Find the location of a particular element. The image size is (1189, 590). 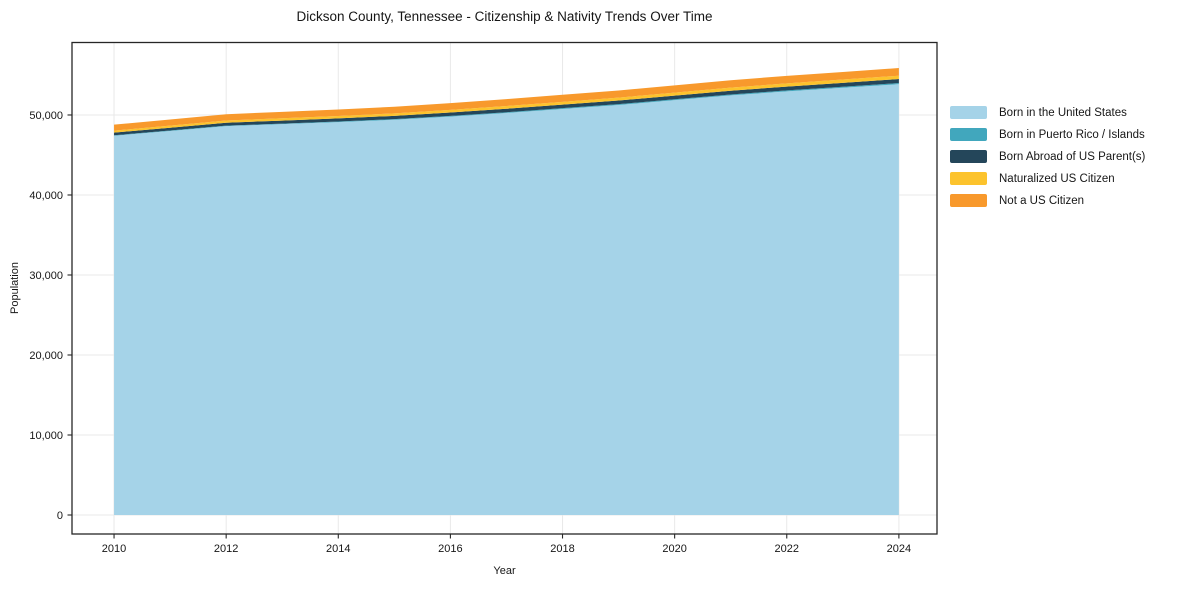

legend-item: Born Abroad of US Parent(s) is located at coordinates (1047, 156).